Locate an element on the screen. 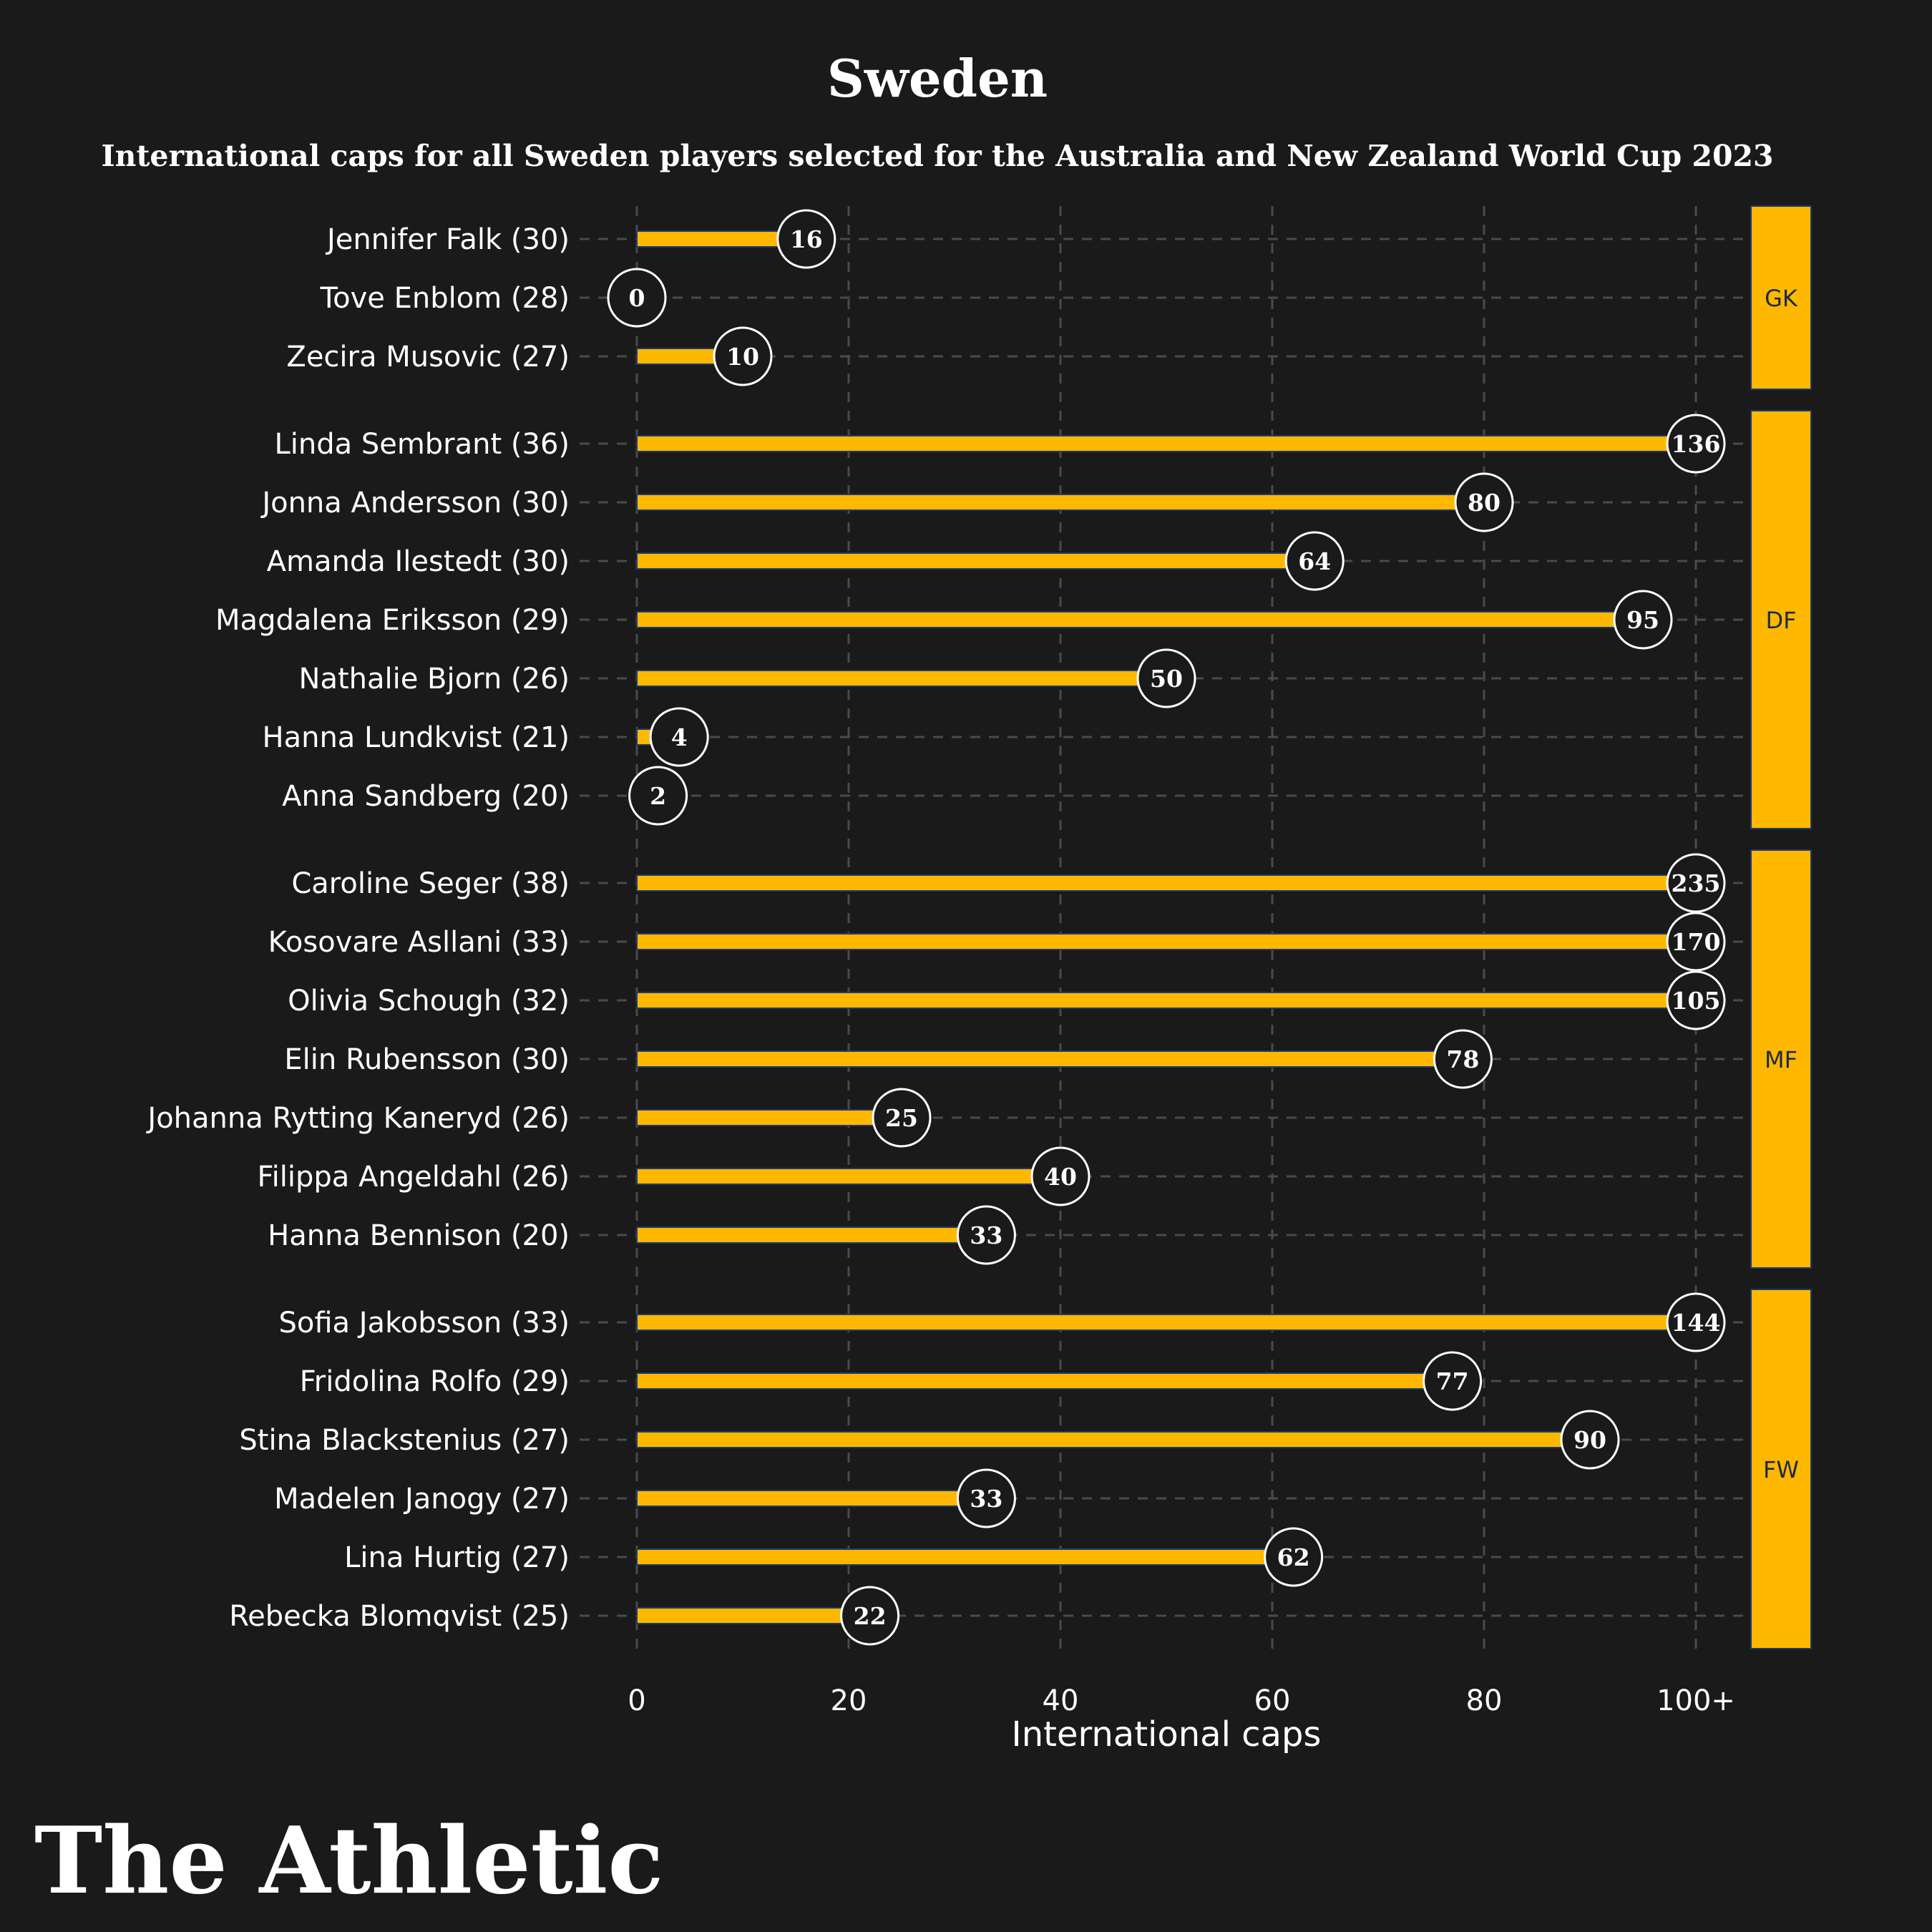 The height and width of the screenshot is (1932, 1932). group-label: FW is located at coordinates (1781, 1469).